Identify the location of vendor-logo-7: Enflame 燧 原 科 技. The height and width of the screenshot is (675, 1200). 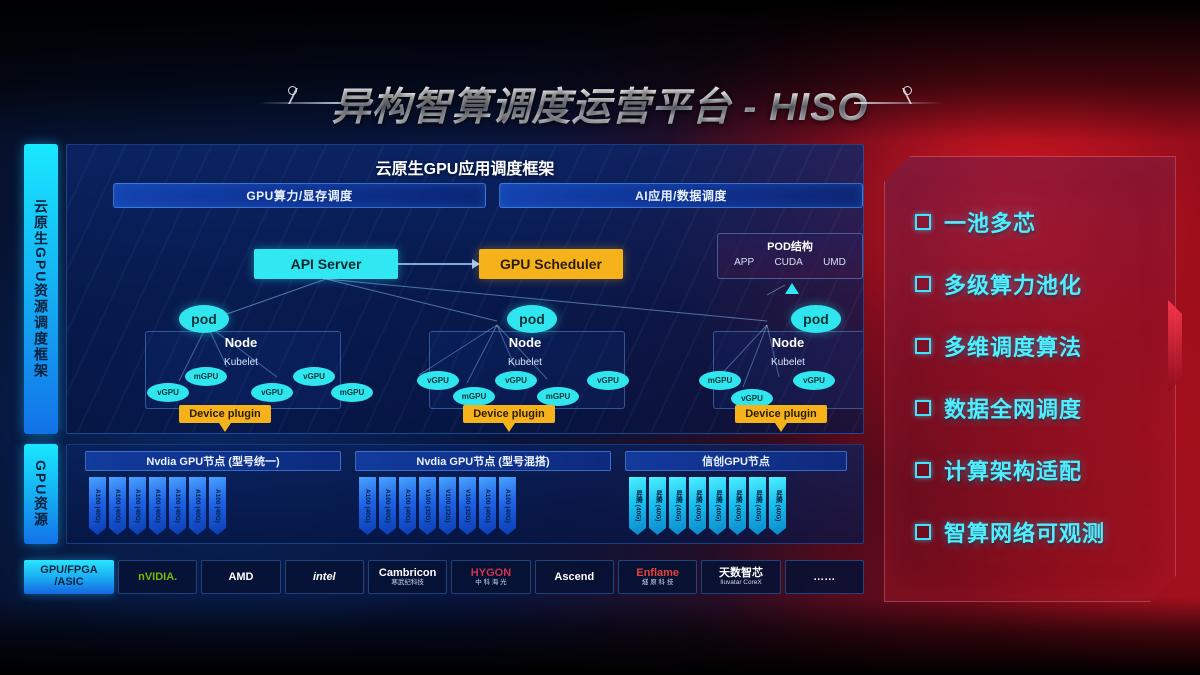
(657, 577).